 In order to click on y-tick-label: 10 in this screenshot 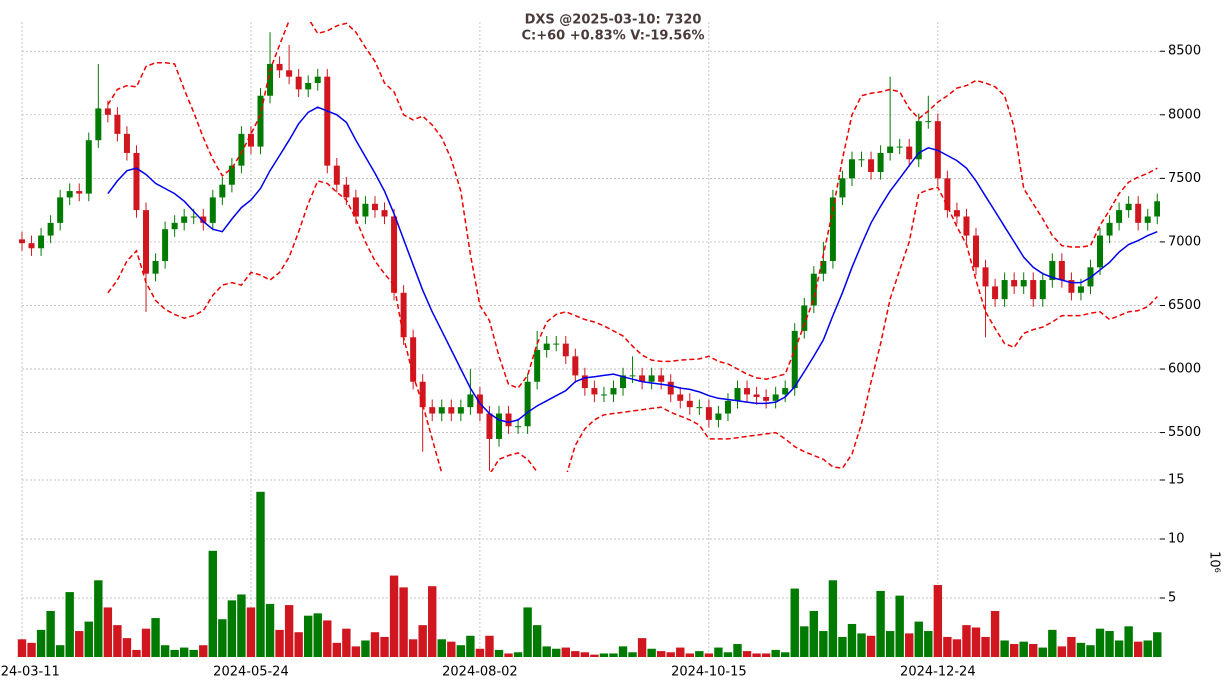, I will do `click(1176, 539)`.